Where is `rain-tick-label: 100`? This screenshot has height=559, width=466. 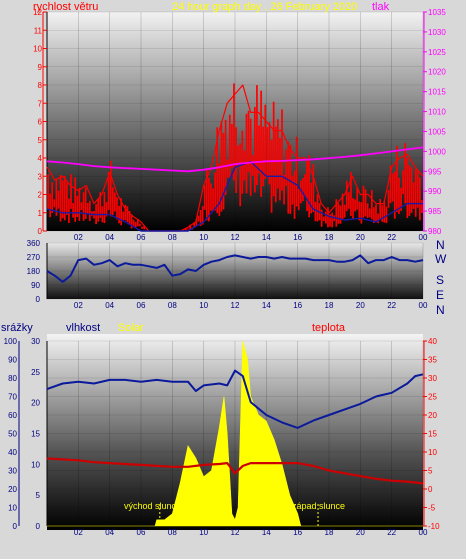 rain-tick-label: 100 is located at coordinates (11, 341).